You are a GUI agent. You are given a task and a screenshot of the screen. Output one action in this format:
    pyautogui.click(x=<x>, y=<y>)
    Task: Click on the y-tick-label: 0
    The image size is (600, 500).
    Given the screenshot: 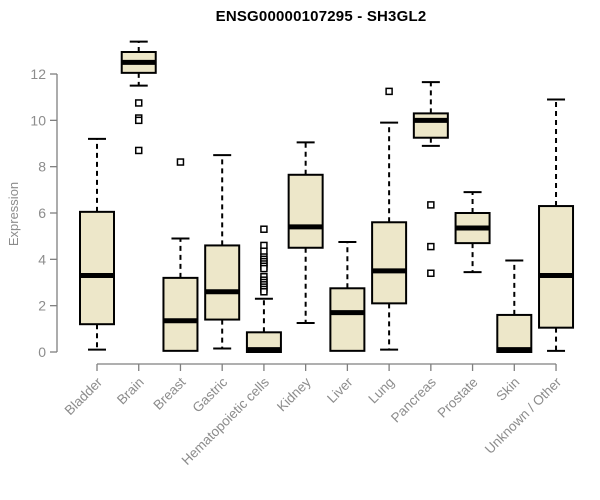 What is the action you would take?
    pyautogui.click(x=42, y=352)
    